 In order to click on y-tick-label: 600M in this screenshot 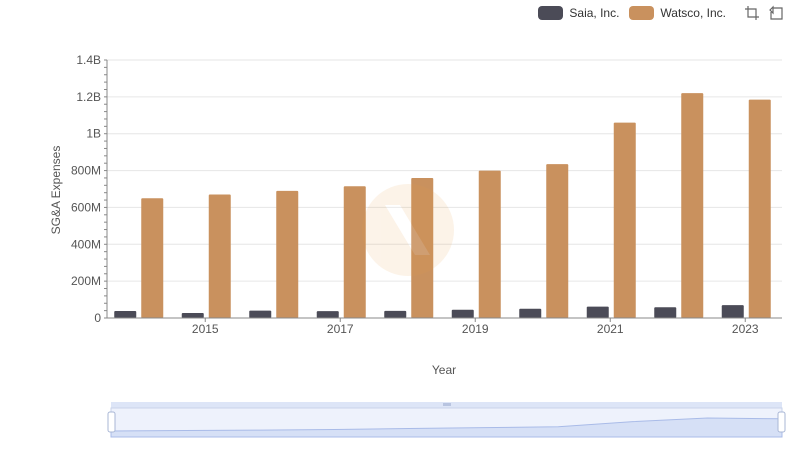, I will do `click(86, 207)`.